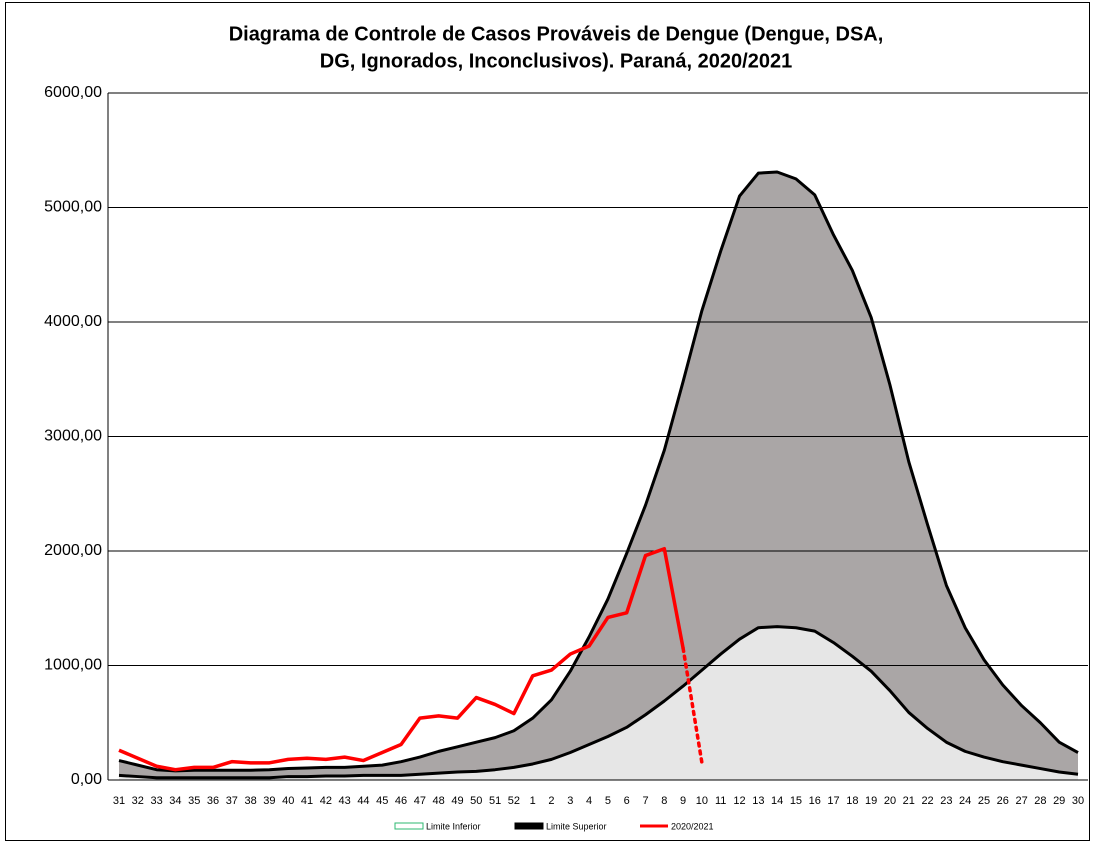 The image size is (1094, 845). I want to click on x-tick-label: 32, so click(138, 801).